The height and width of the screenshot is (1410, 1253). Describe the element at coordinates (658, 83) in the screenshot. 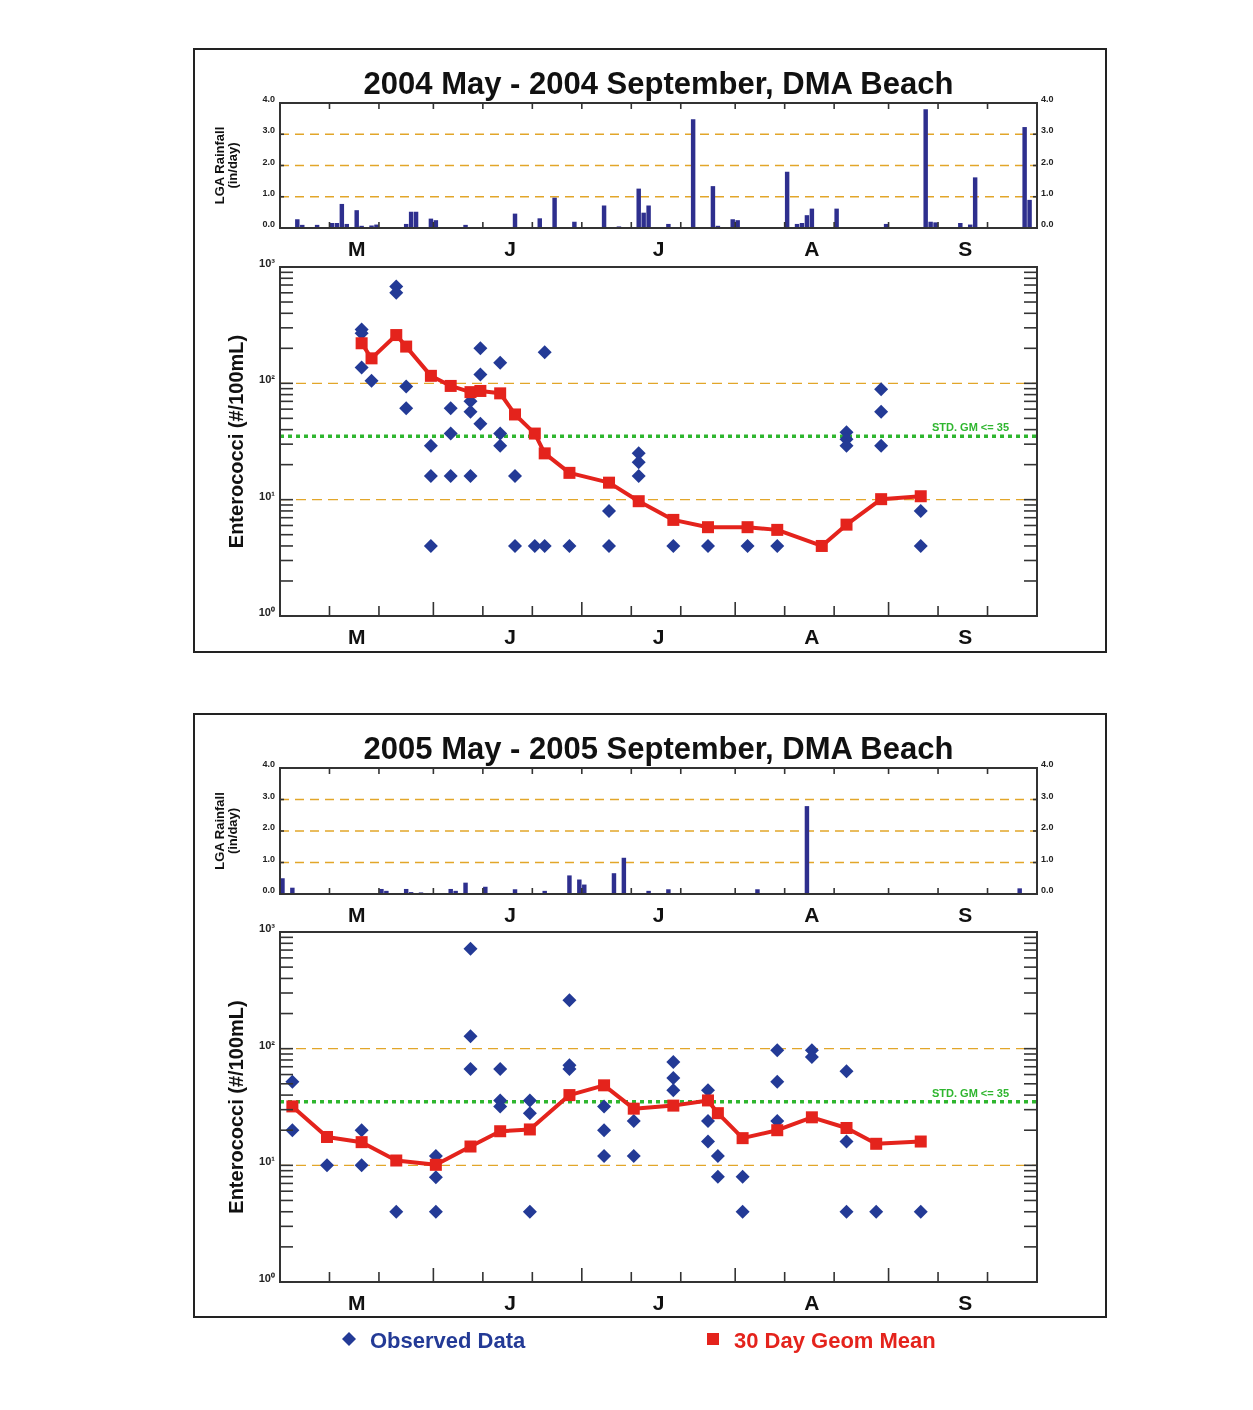

I see `chart-title: 2004 May - 2004 September, DMA Beach` at that location.